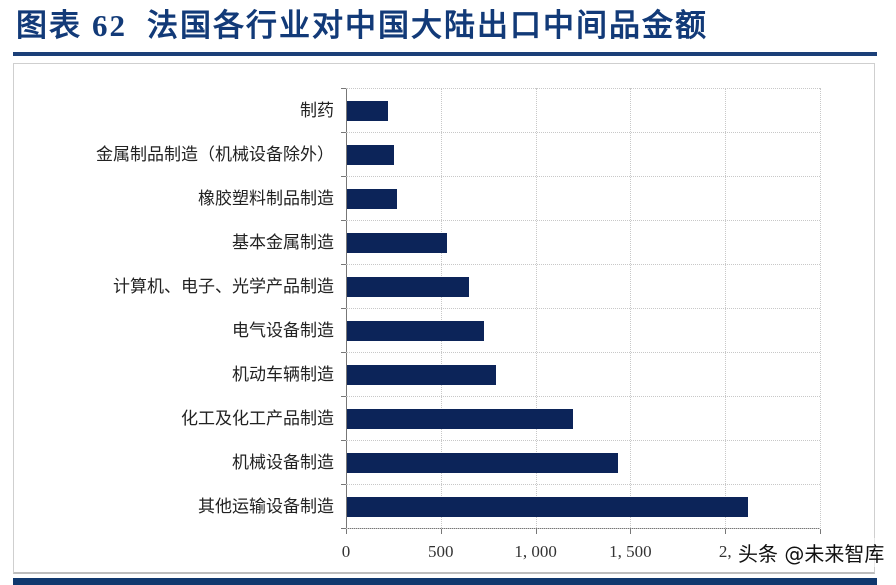  Describe the element at coordinates (317, 111) in the screenshot. I see `category-label: 制药` at that location.